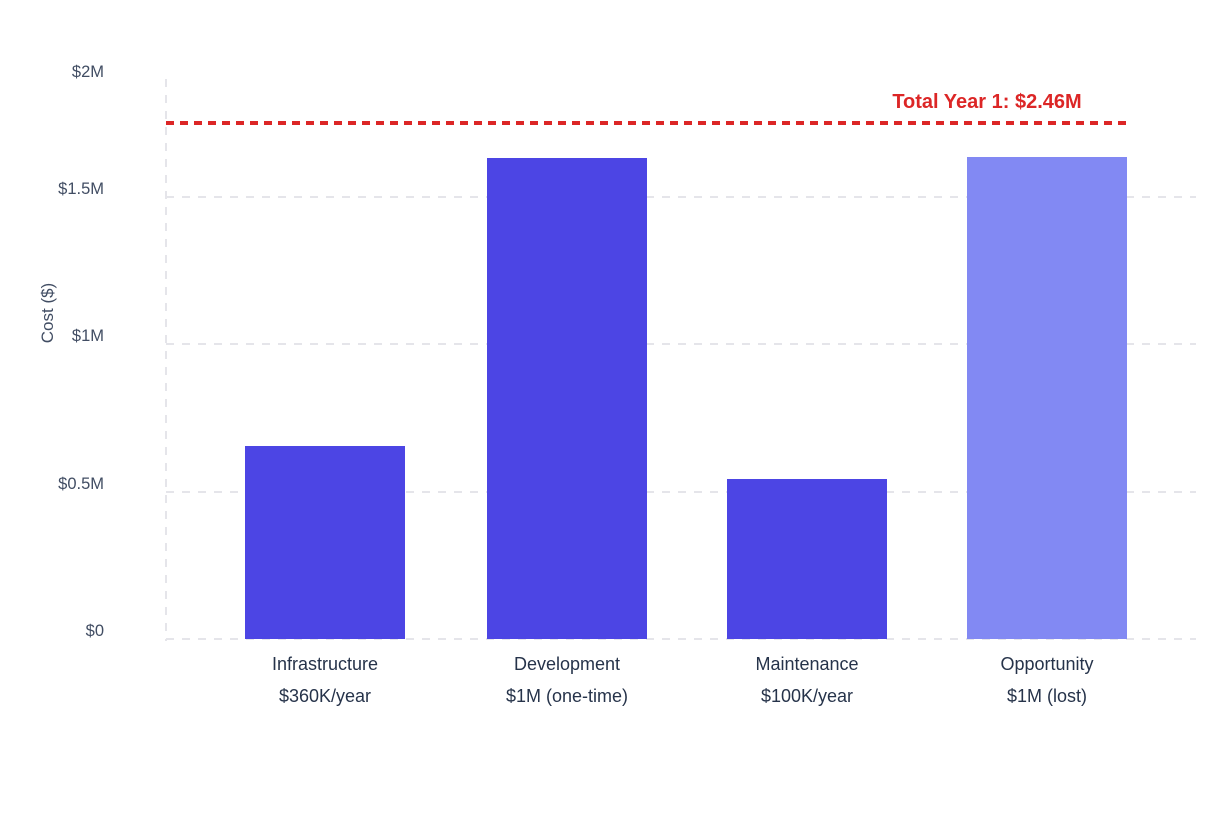 The height and width of the screenshot is (820, 1216). Describe the element at coordinates (681, 344) in the screenshot. I see `gridline-1M` at that location.